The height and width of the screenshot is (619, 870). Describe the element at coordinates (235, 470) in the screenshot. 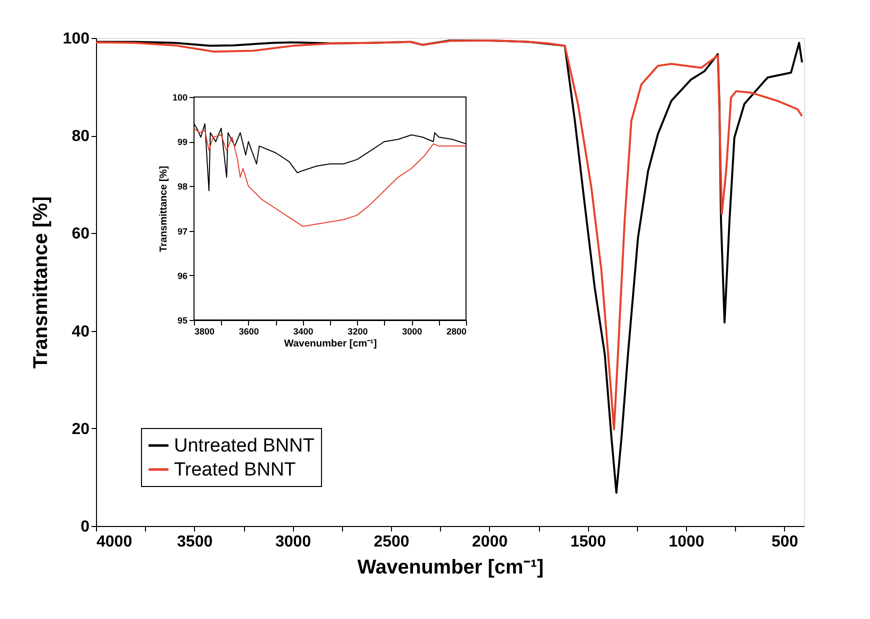

I see `legend-label: Treated BNNT` at that location.